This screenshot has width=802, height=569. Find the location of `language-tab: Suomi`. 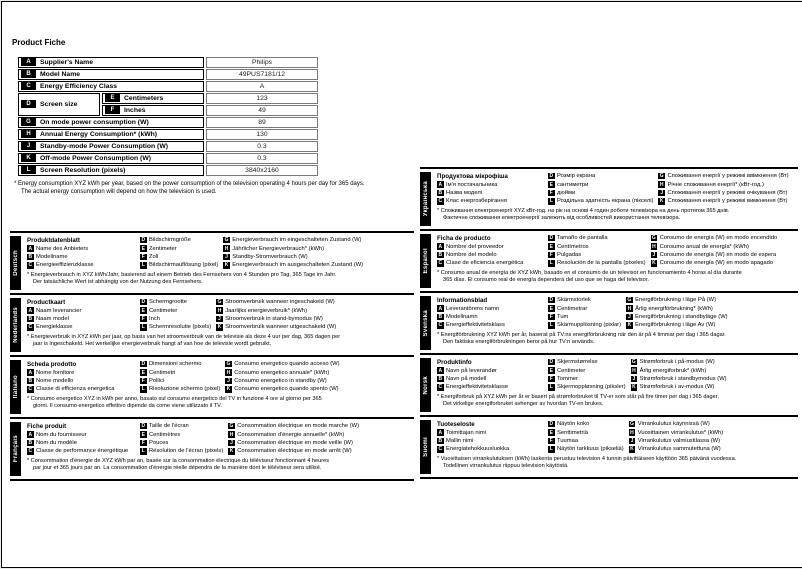

language-tab: Suomi is located at coordinates (425, 447).